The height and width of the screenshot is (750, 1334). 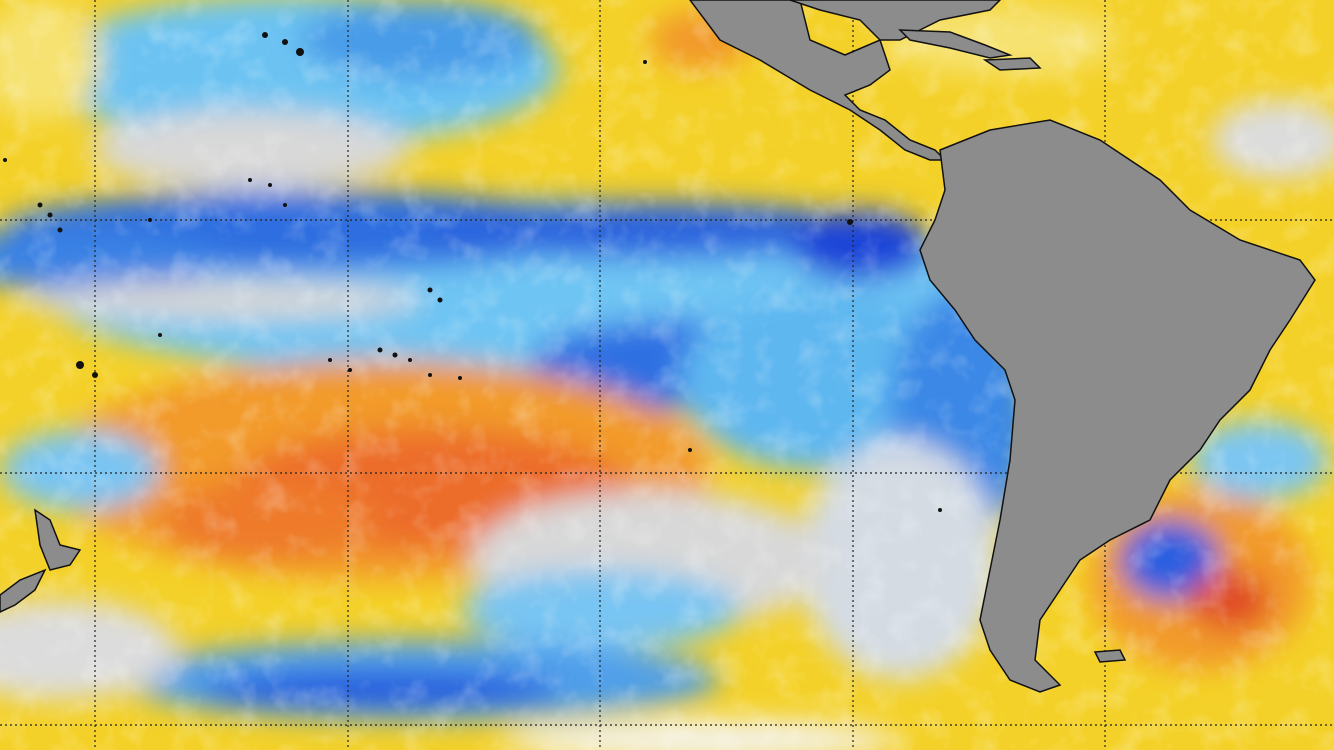 What do you see at coordinates (895, 20) in the screenshot?
I see `north-america-east` at bounding box center [895, 20].